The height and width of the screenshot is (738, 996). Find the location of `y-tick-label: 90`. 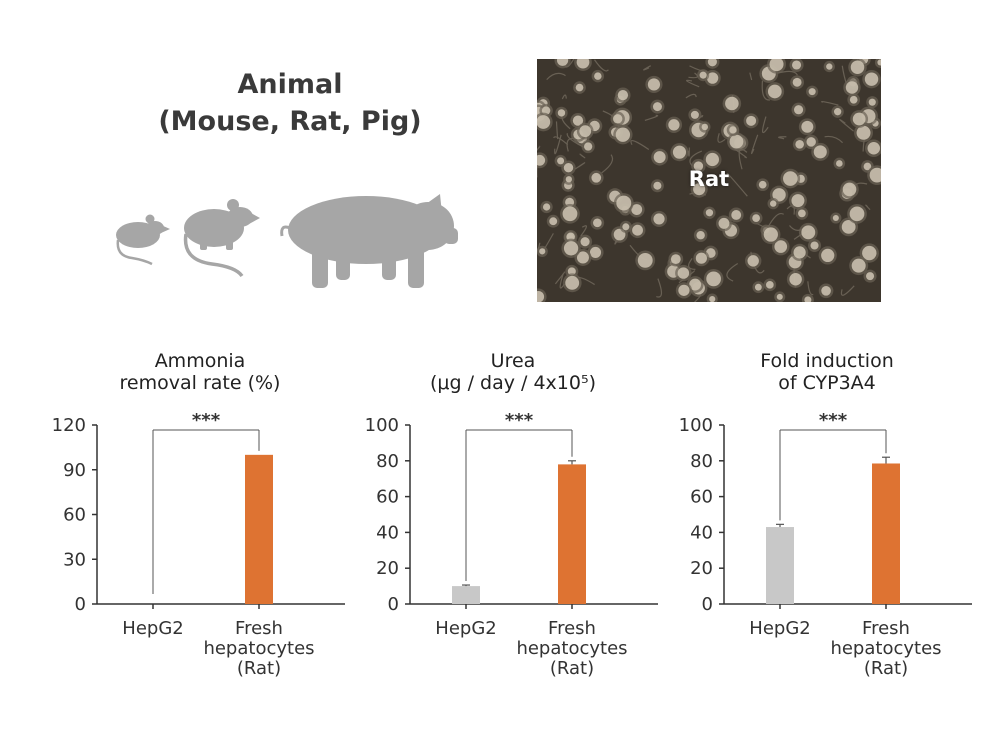

y-tick-label: 90 is located at coordinates (74, 470).